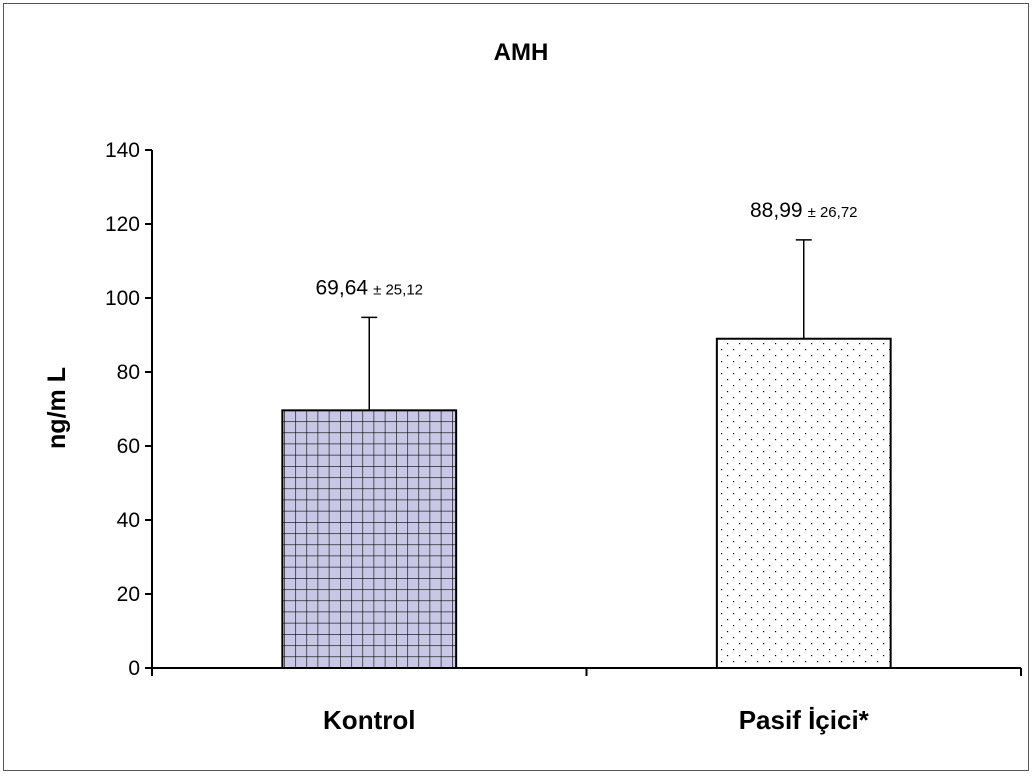 This screenshot has width=1035, height=778. Describe the element at coordinates (776, 210) in the screenshot. I see `data-label-value: 88,99` at that location.